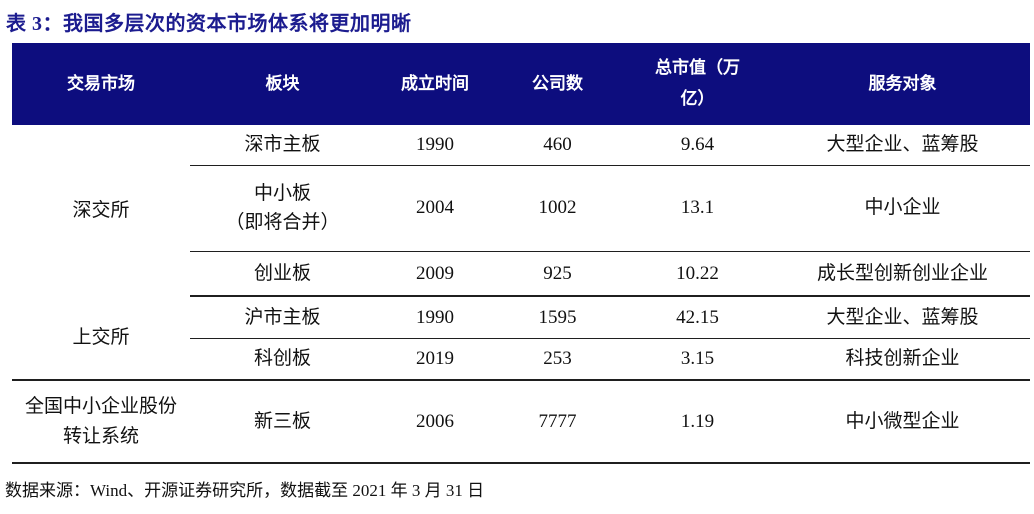  I want to click on col-header-companies: 公司数, so click(557, 84).